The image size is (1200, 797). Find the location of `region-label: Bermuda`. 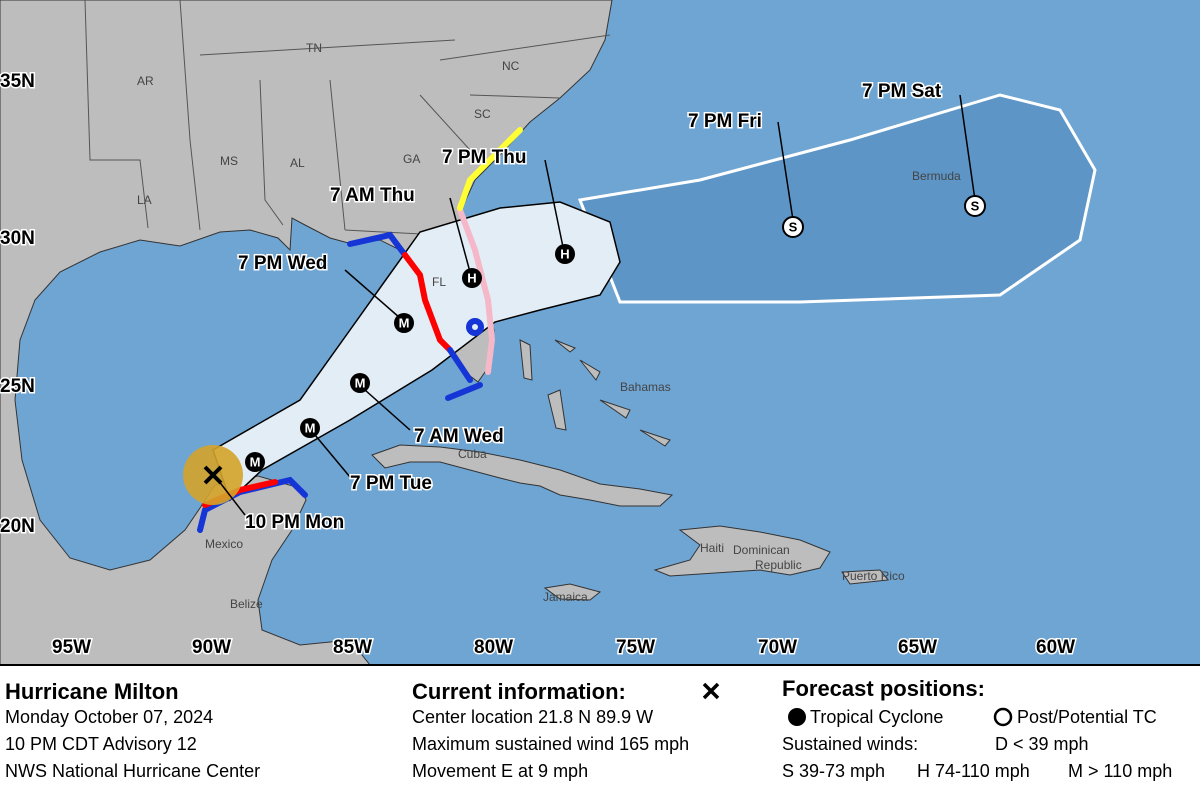

region-label: Bermuda is located at coordinates (936, 176).